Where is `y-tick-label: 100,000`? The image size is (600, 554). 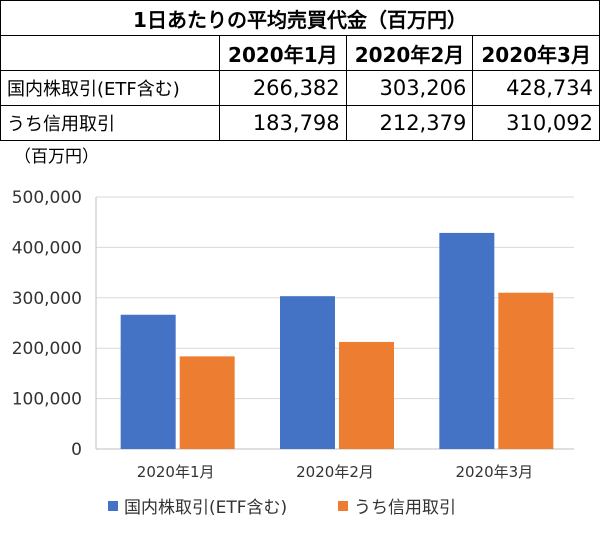
y-tick-label: 100,000 is located at coordinates (47, 400).